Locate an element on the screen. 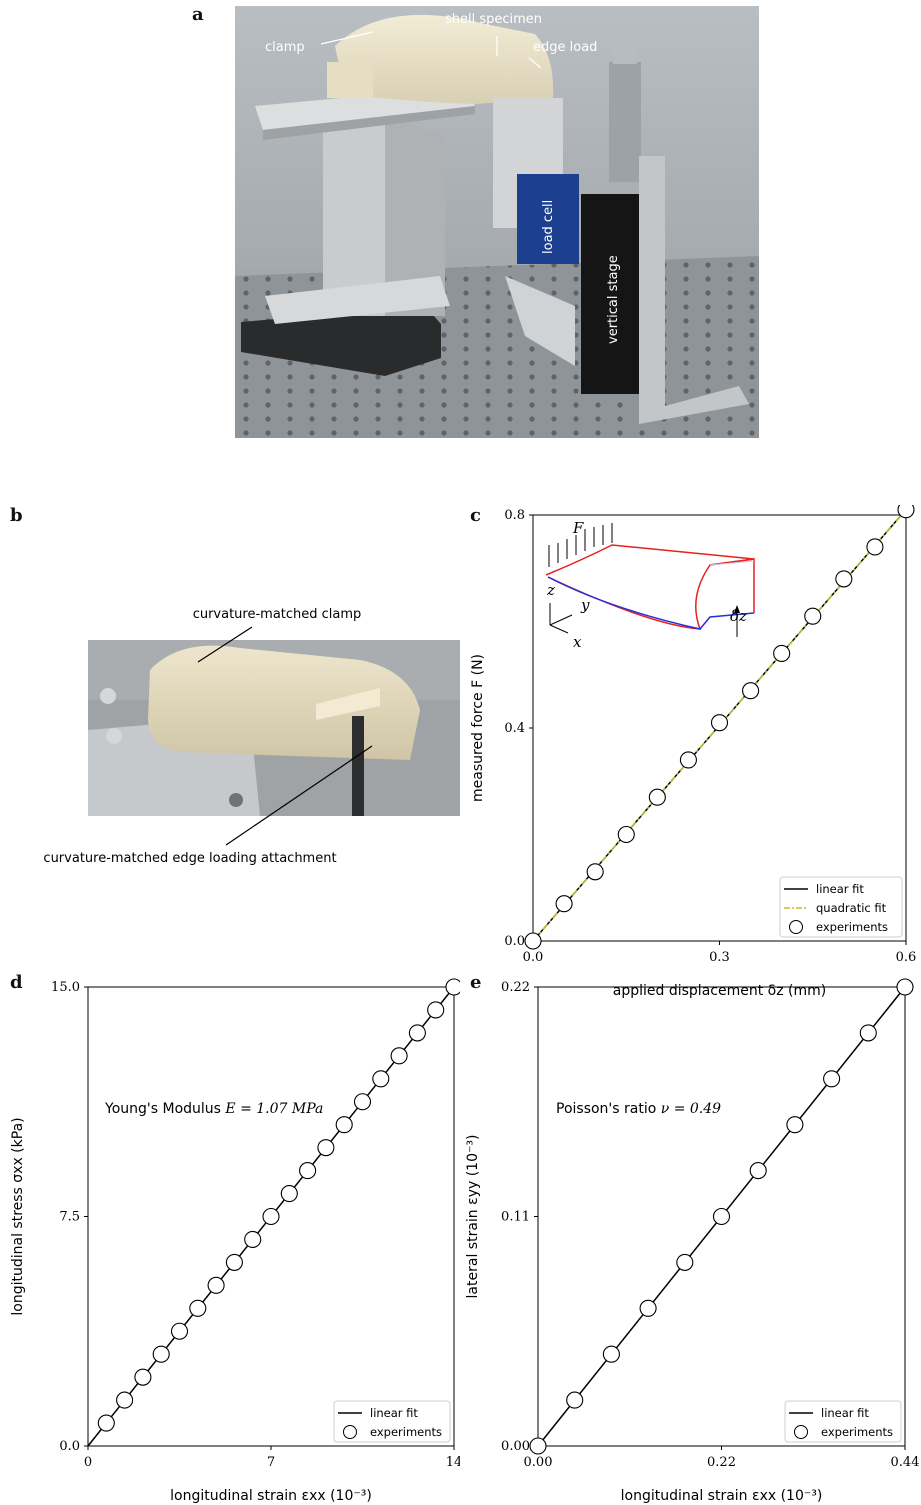 Image resolution: width=921 pixels, height=1505 pixels. x-tick-label: 0 is located at coordinates (88, 1462).